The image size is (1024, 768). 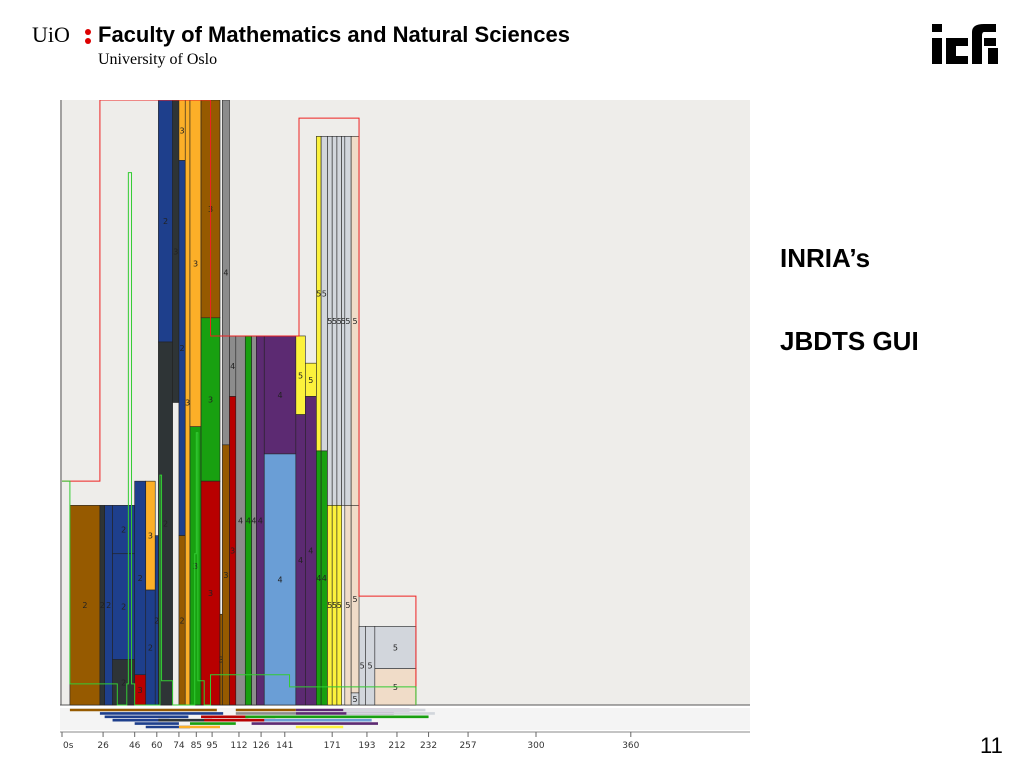 I want to click on axis-tick-label: 193, so click(x=366, y=746).